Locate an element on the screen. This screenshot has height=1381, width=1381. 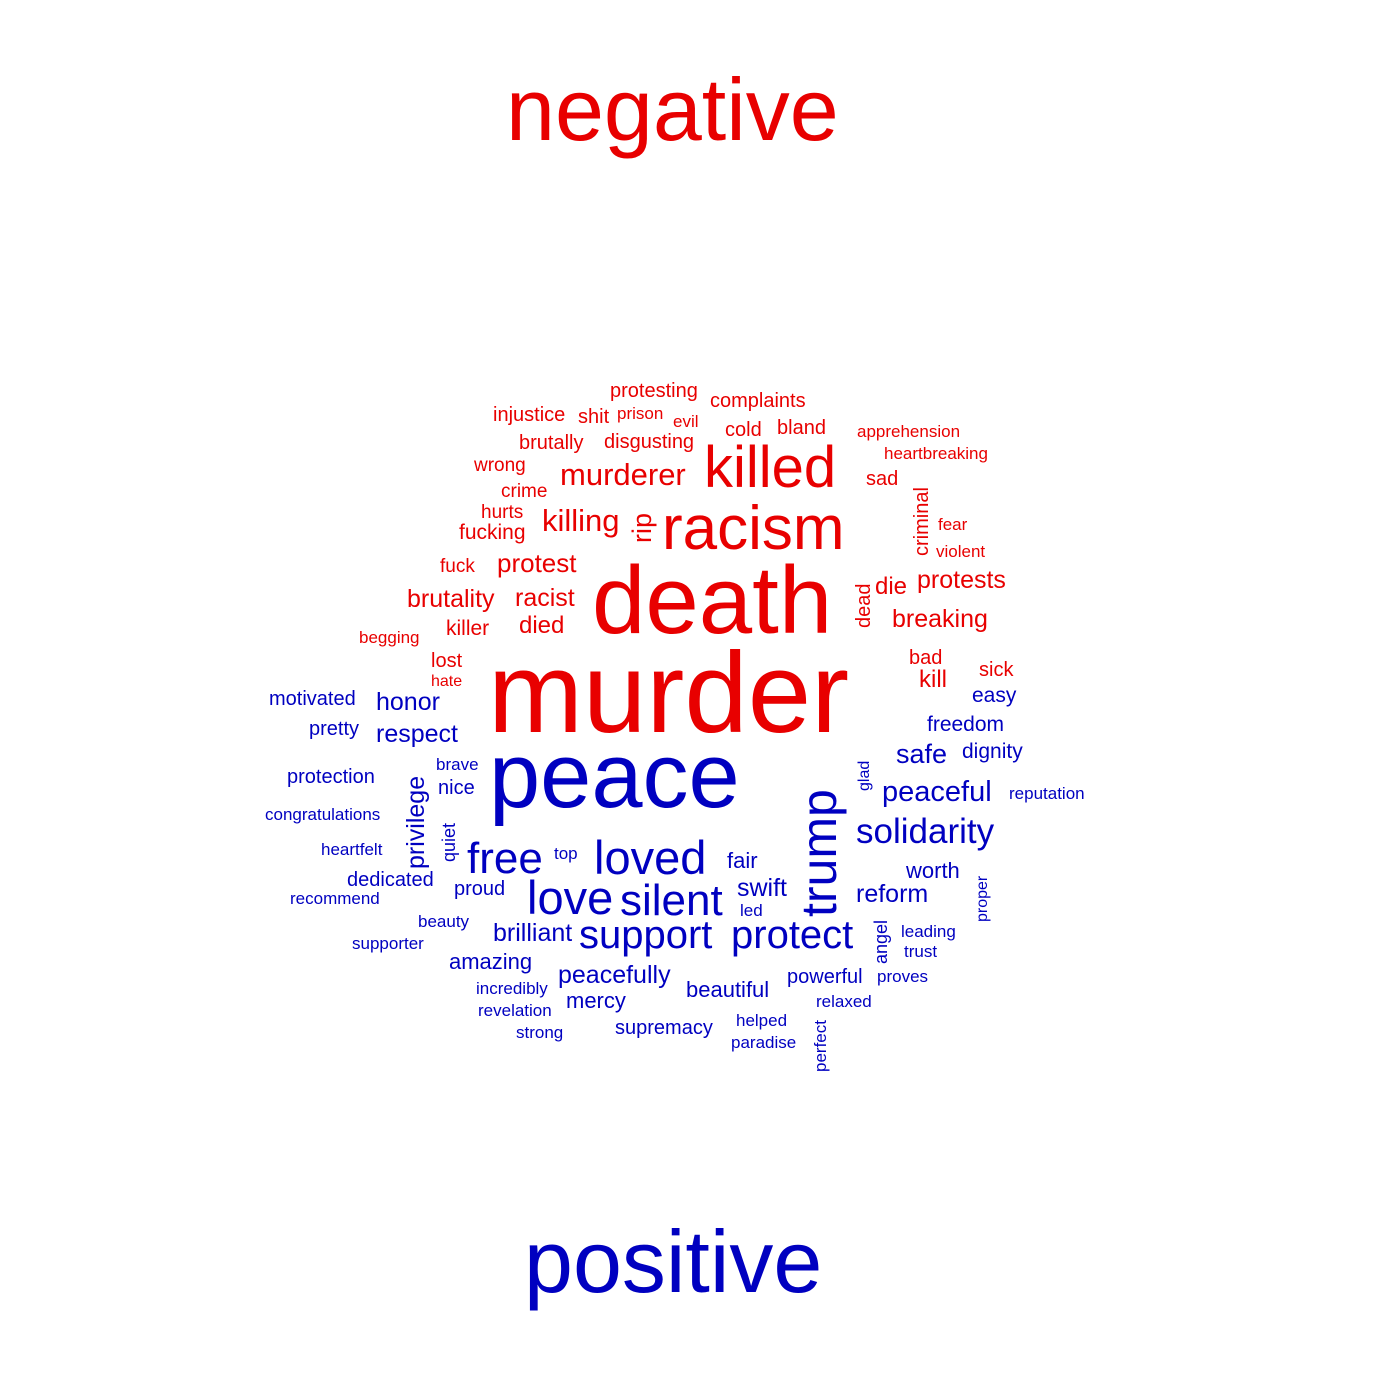
positive-word: freedom is located at coordinates (966, 724).